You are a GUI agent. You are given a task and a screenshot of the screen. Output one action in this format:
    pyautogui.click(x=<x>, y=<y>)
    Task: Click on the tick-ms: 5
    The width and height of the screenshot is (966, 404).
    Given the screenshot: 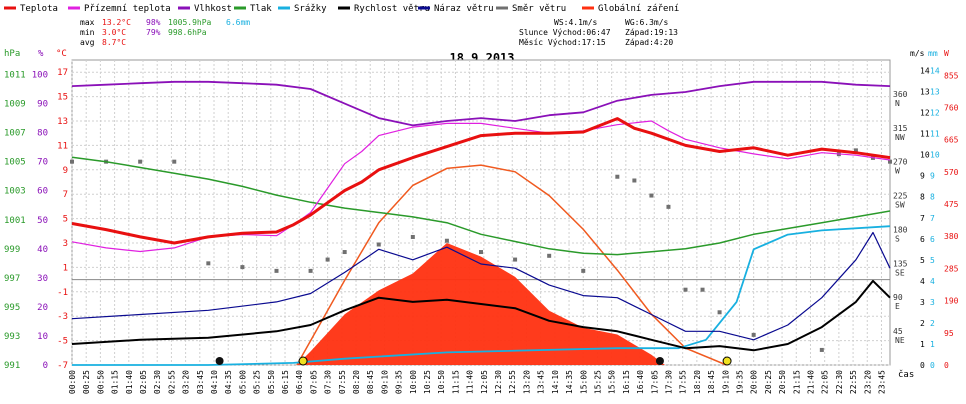 What is the action you would take?
    pyautogui.click(x=922, y=260)
    